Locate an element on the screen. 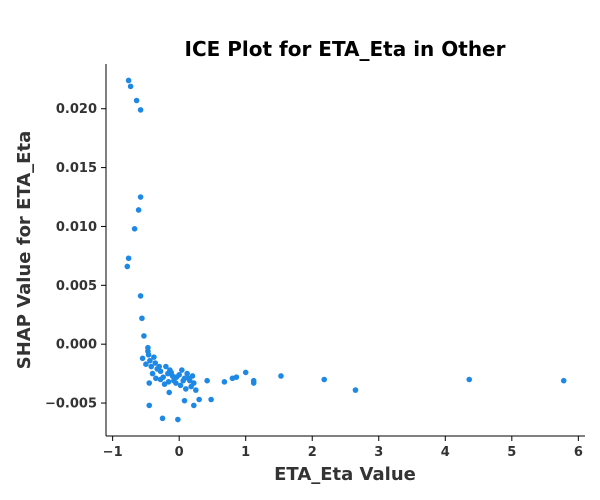 The height and width of the screenshot is (500, 600). y-tick-label: 0.015 is located at coordinates (76, 168).